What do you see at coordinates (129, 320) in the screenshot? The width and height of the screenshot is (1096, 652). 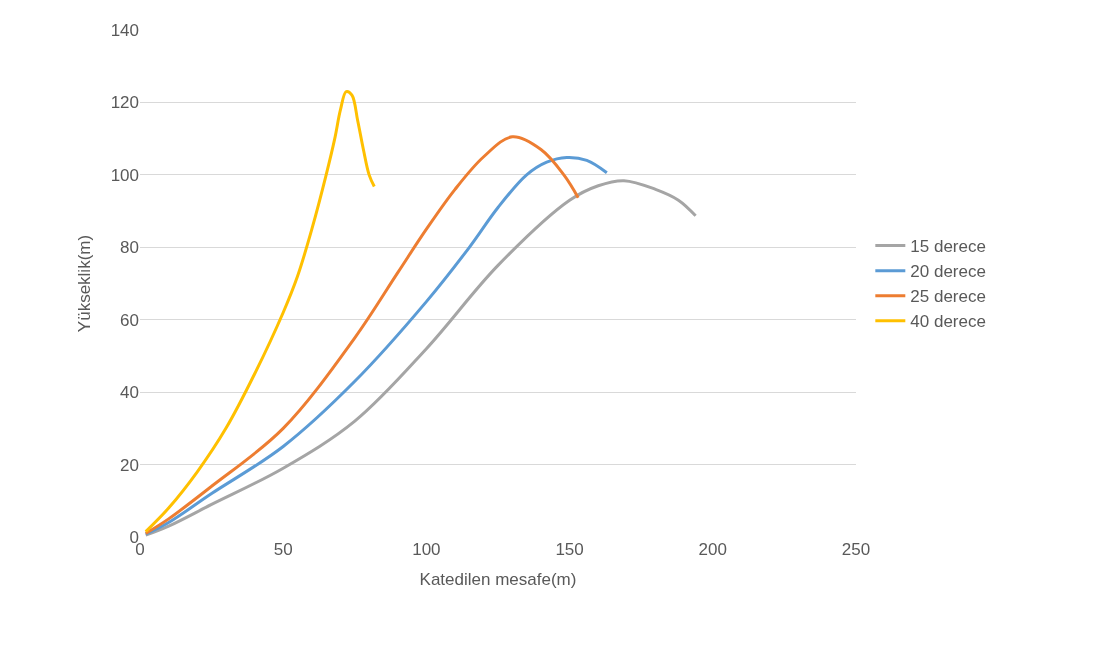 I see `y-tick-label: 60` at bounding box center [129, 320].